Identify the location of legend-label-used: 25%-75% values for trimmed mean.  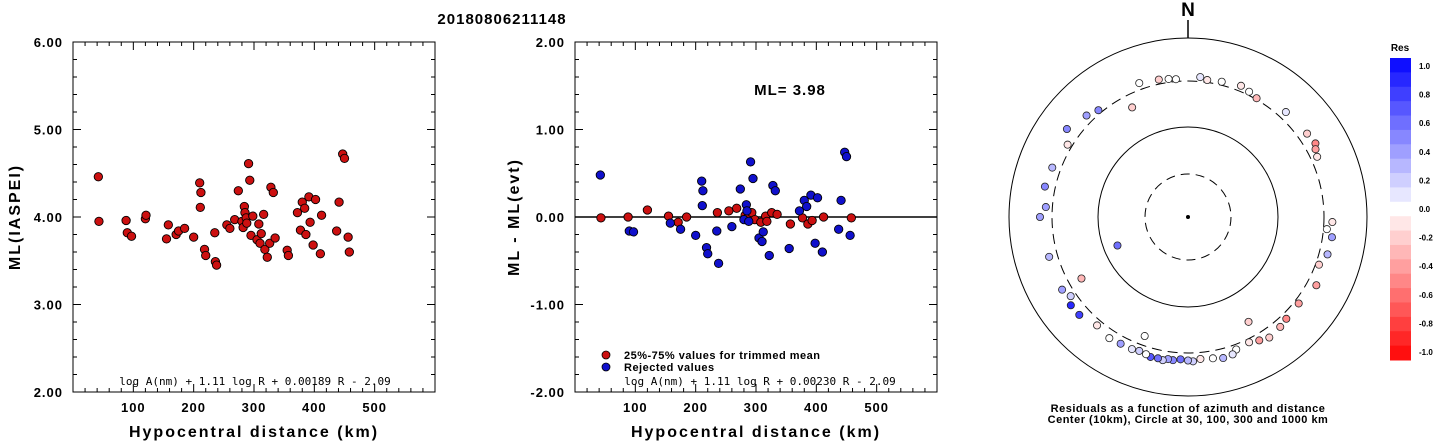
(722, 356).